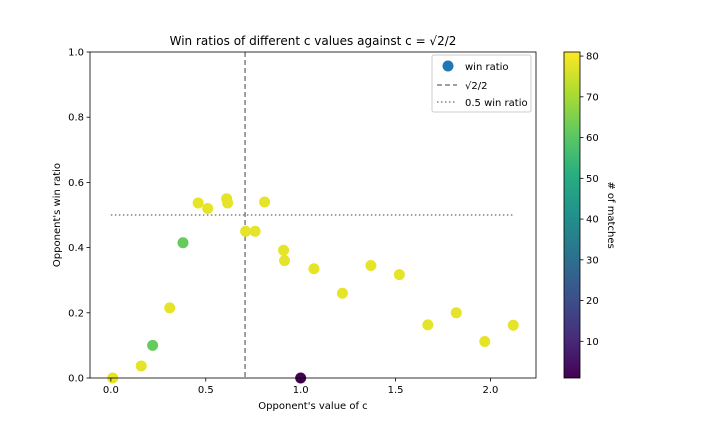  What do you see at coordinates (592, 260) in the screenshot?
I see `colorbar-tick-label: 30` at bounding box center [592, 260].